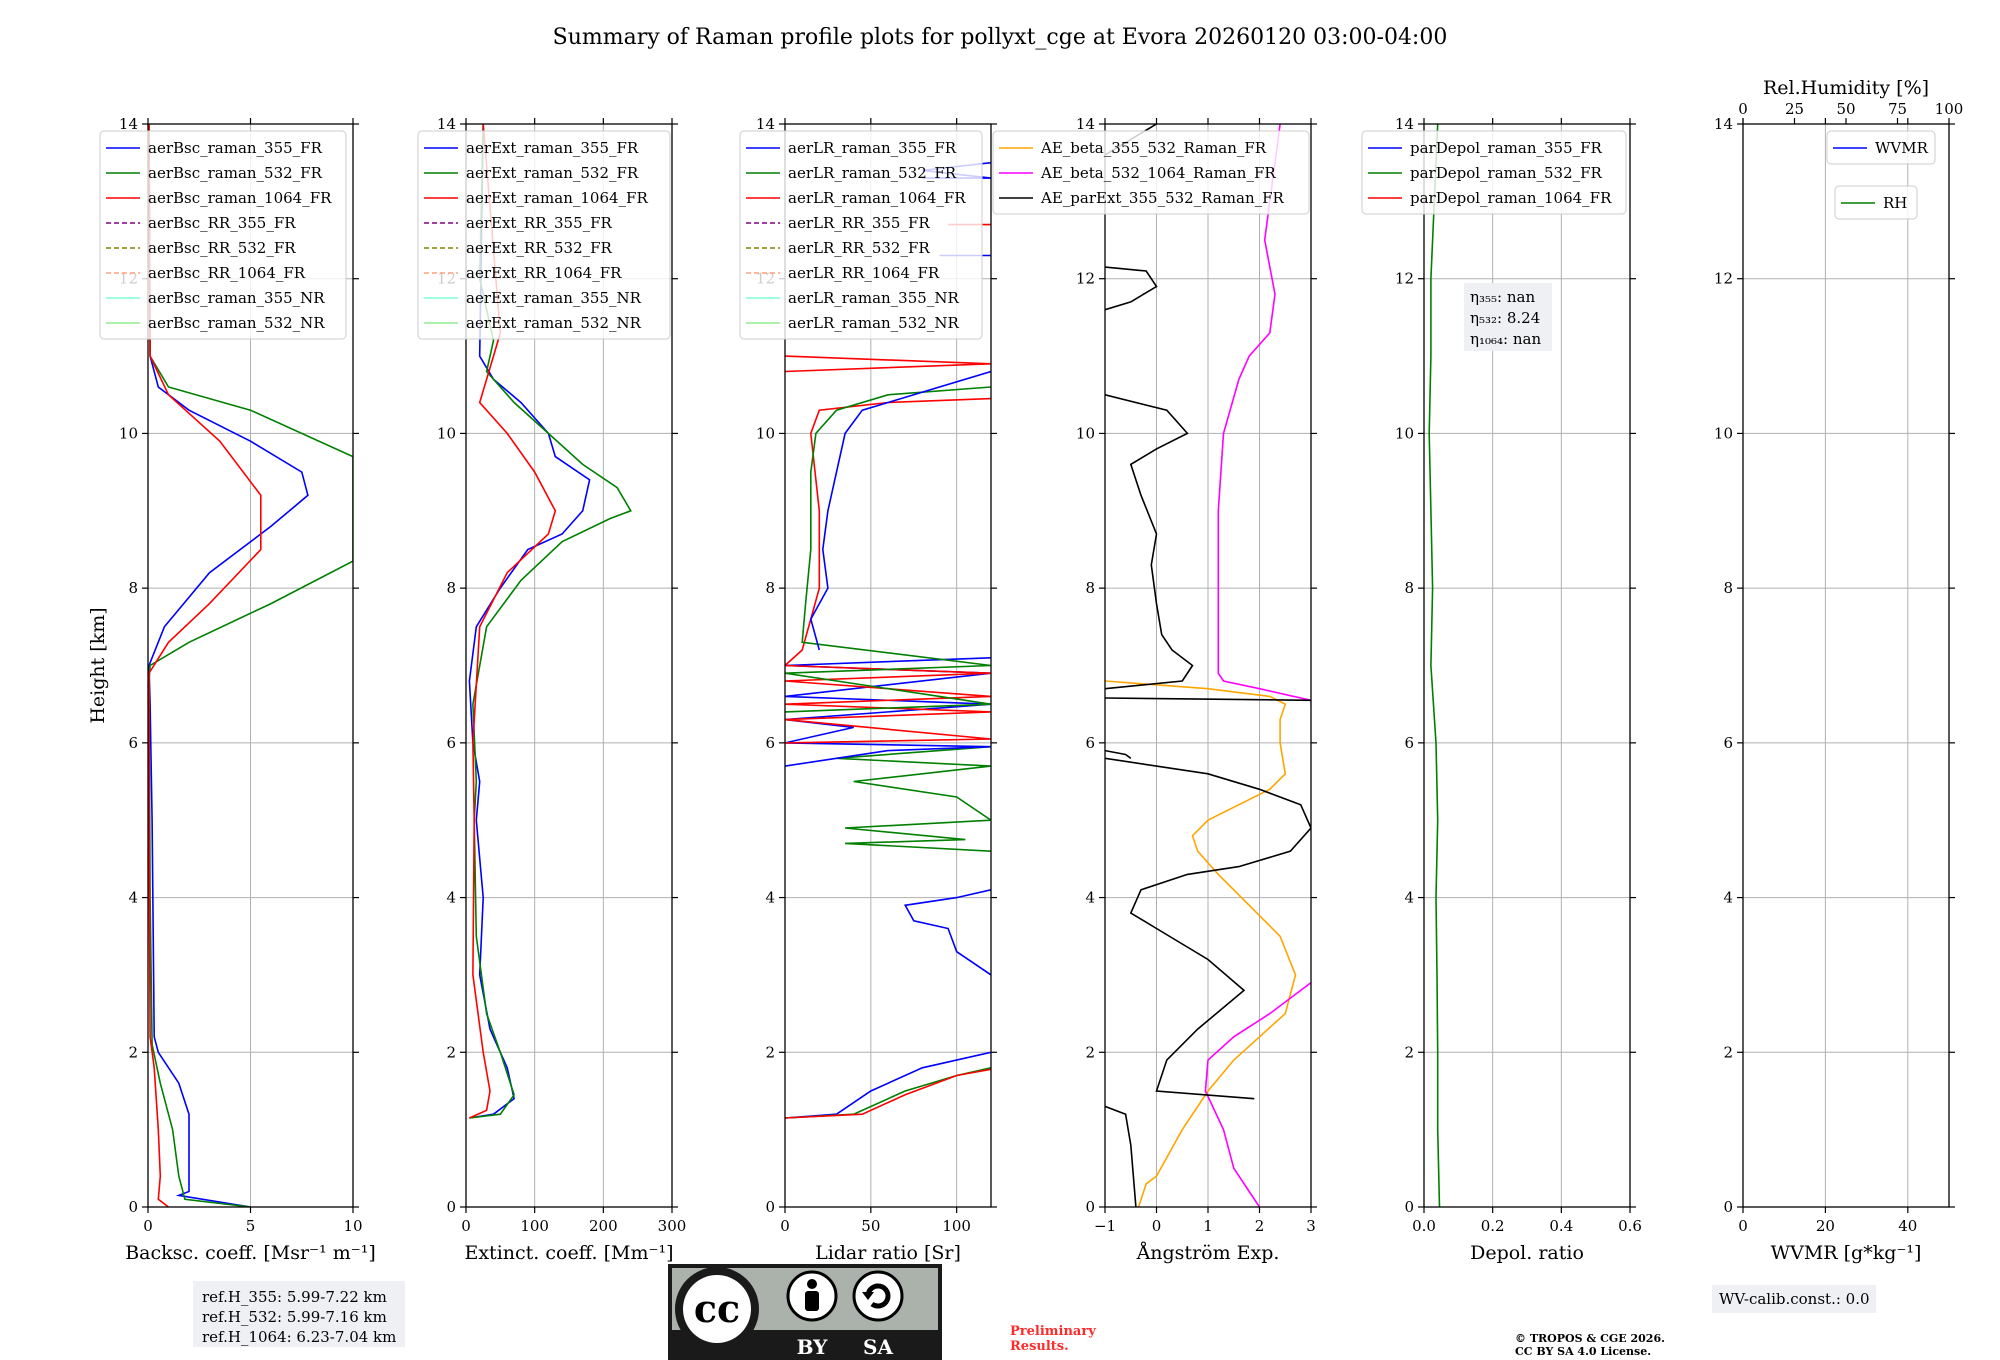 The image size is (2000, 1360). Describe the element at coordinates (352, 1226) in the screenshot. I see `x-tick-label: 10` at that location.